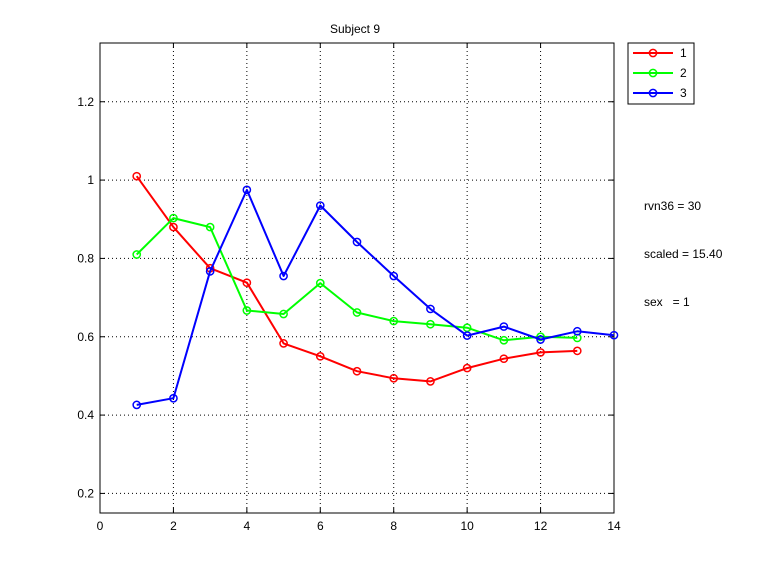  Describe the element at coordinates (614, 526) in the screenshot. I see `x-tick-label: 14` at that location.